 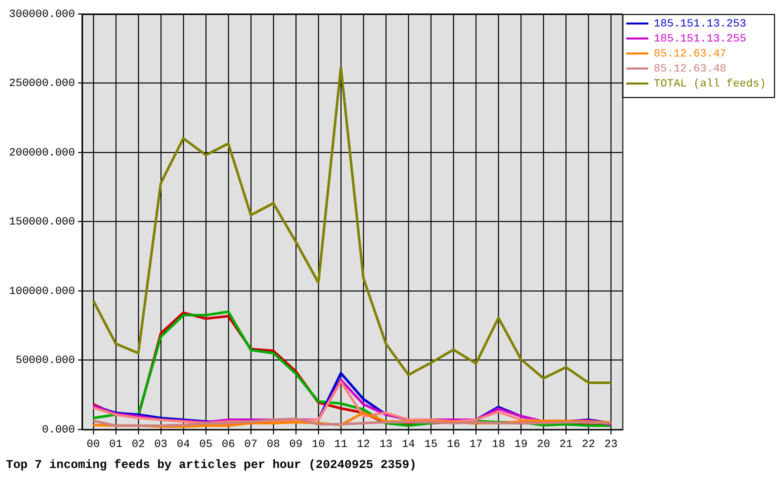 I want to click on y-tick-label: 0.000, so click(x=59, y=430).